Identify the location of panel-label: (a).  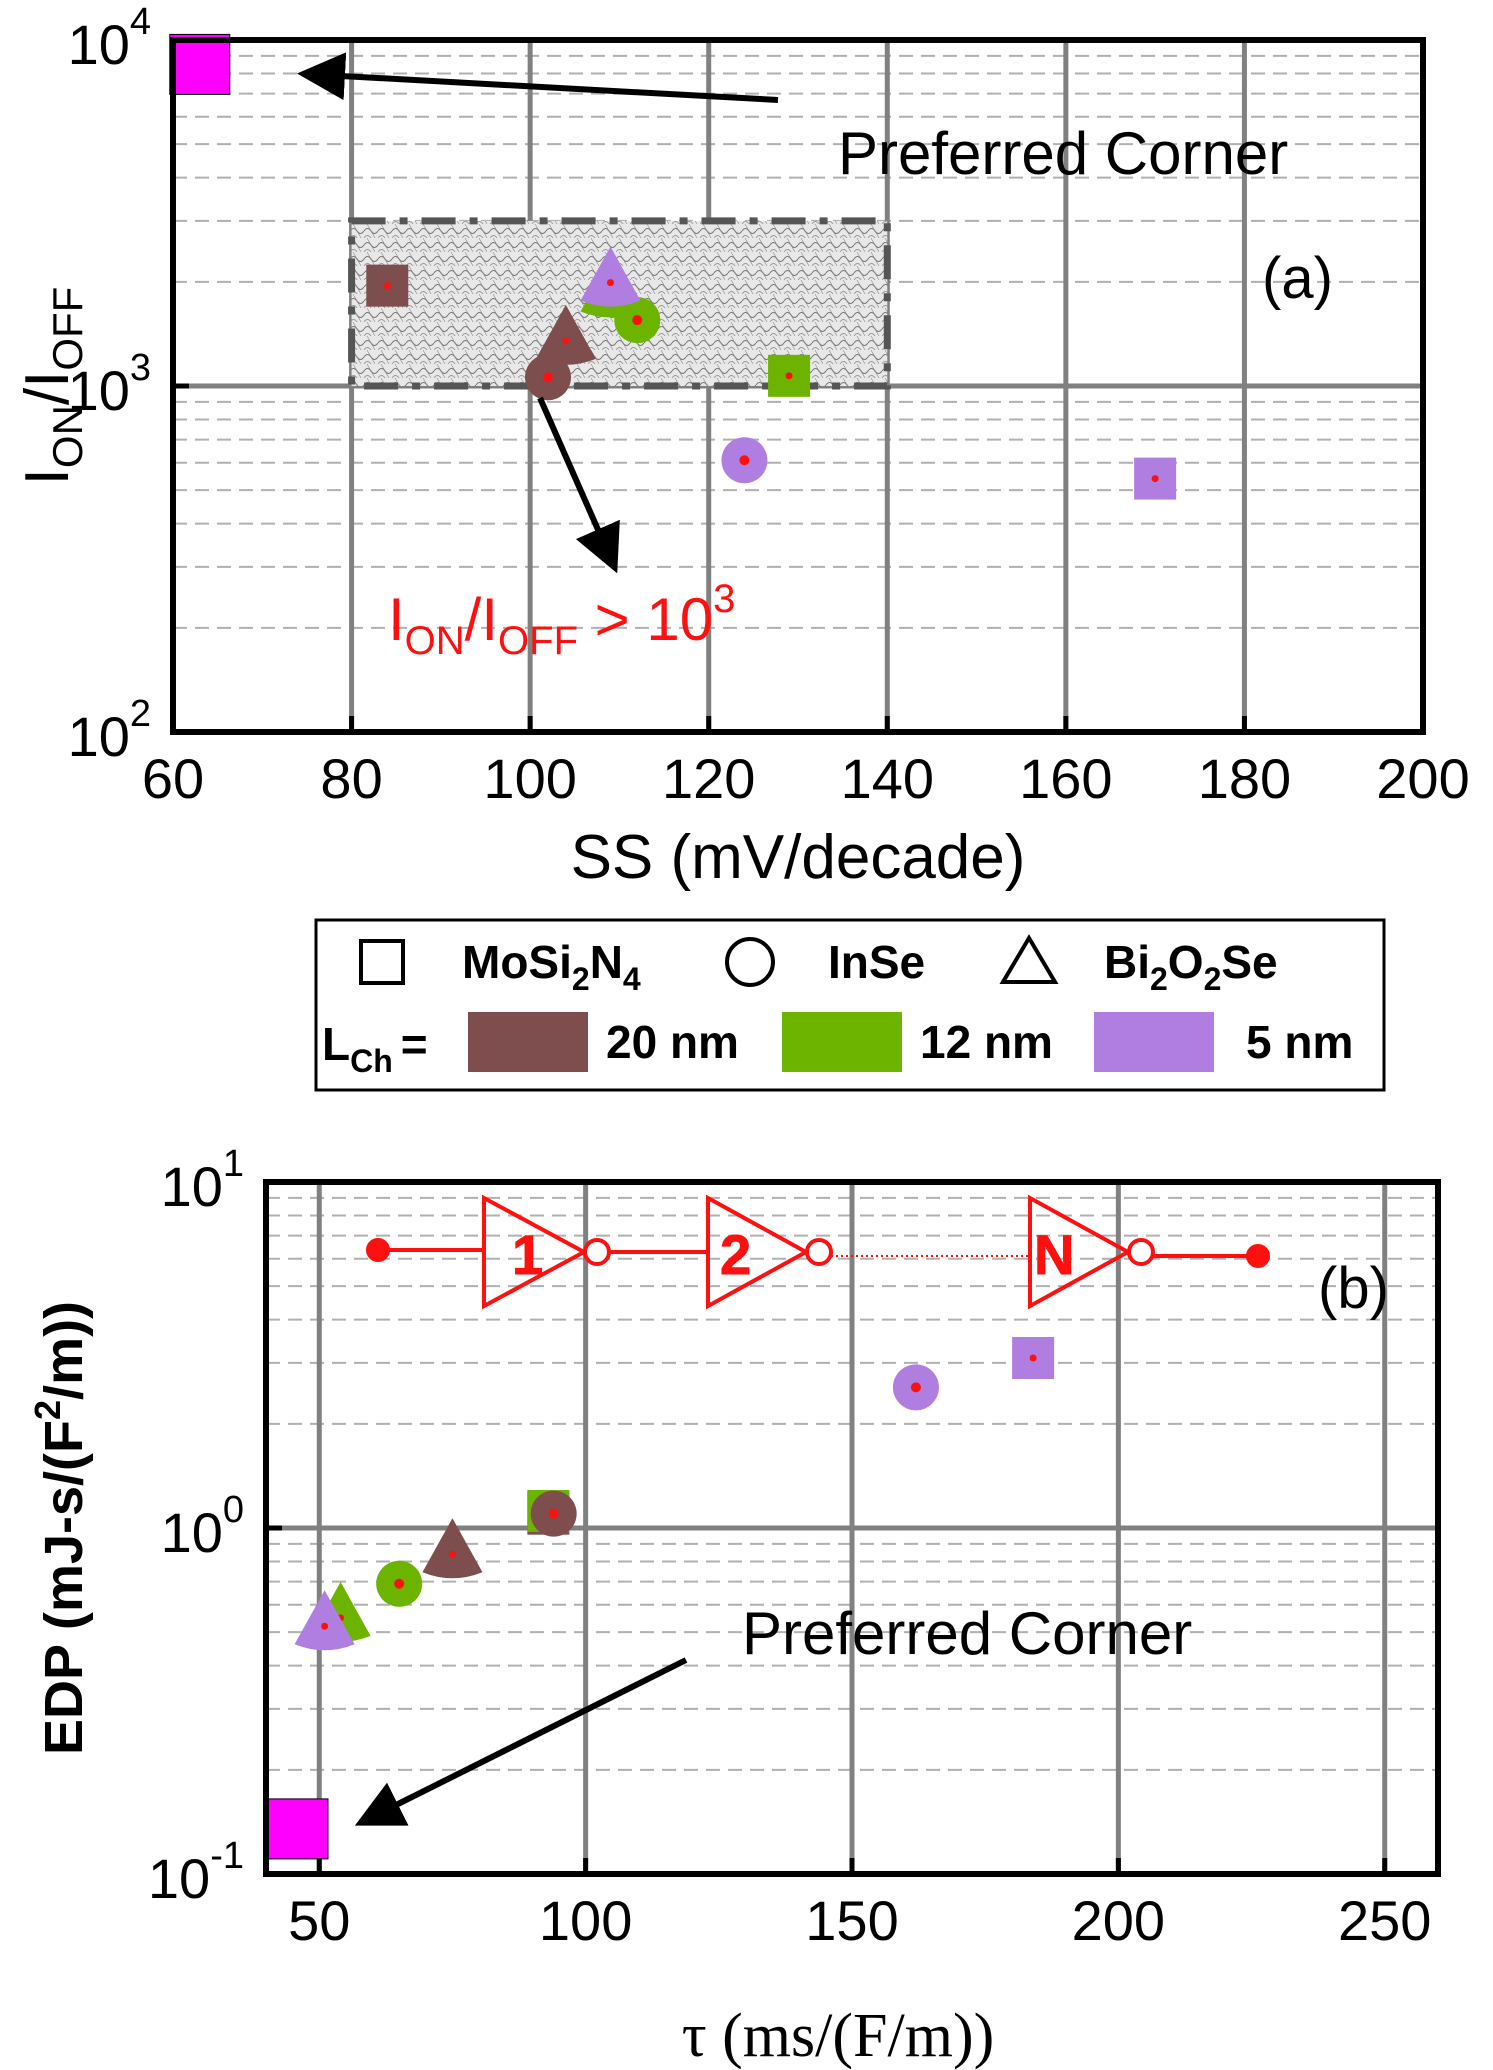
(1297, 278).